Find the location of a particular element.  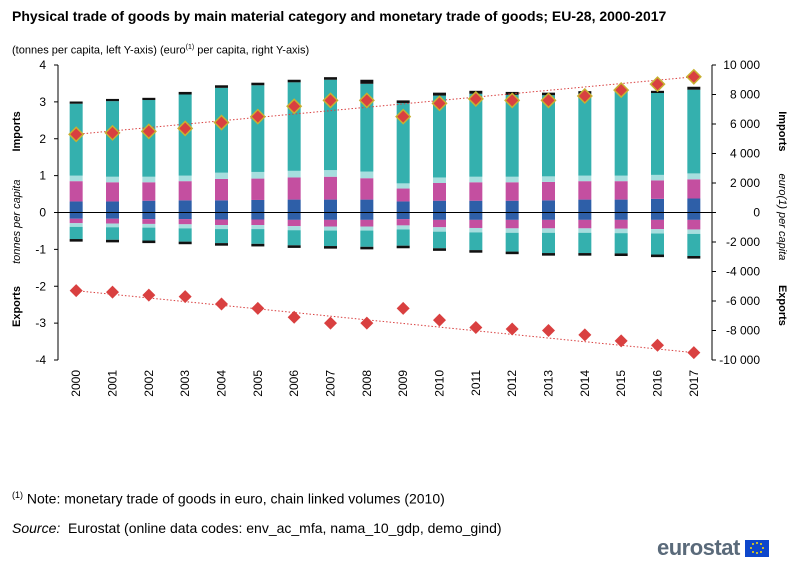

x-tick-label: 2010 is located at coordinates (440, 383).